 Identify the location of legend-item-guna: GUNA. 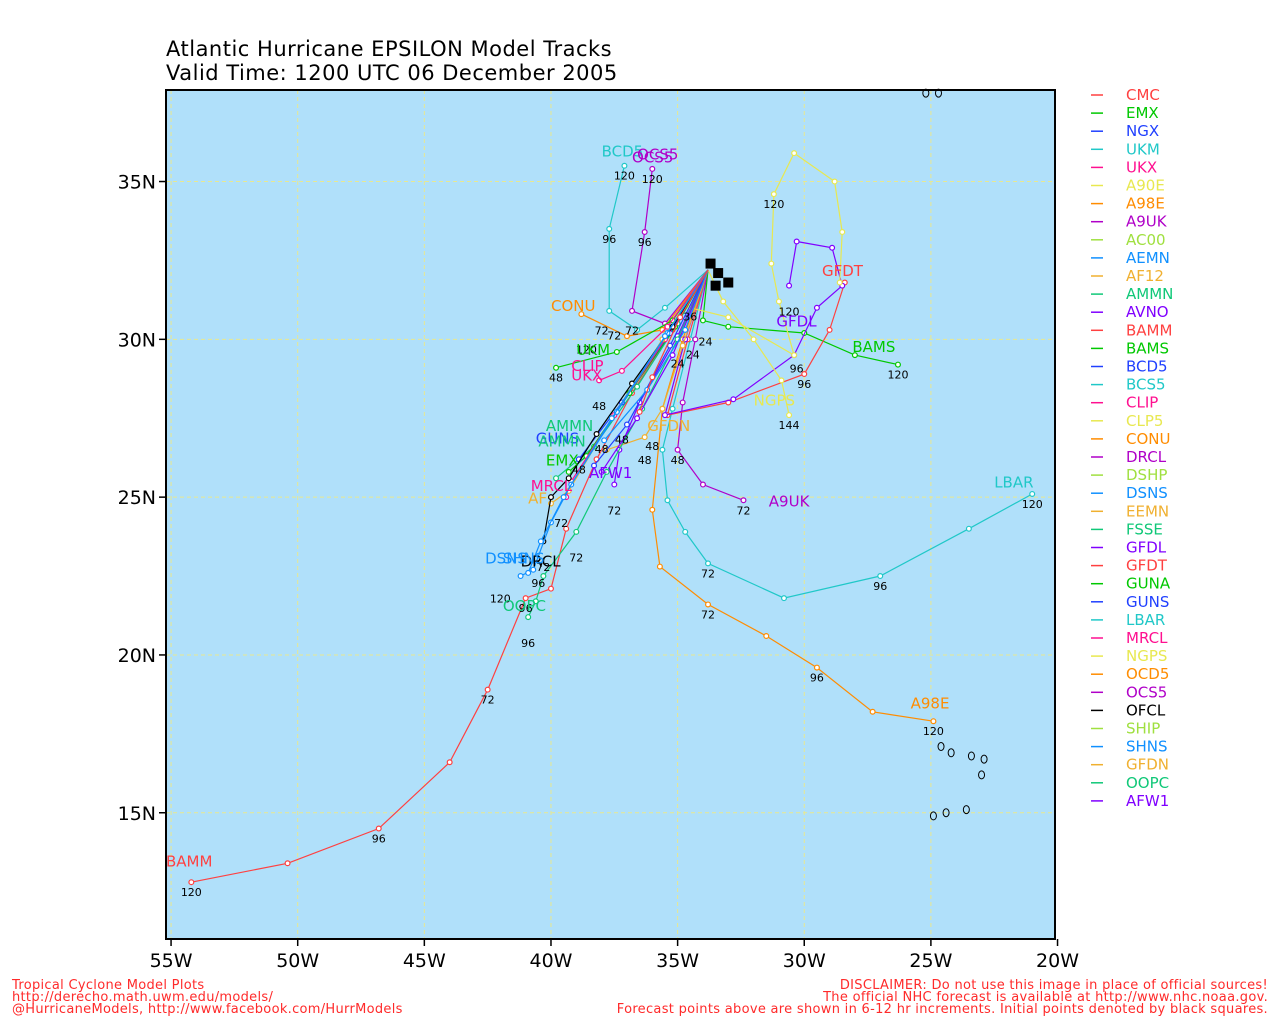
(1148, 584).